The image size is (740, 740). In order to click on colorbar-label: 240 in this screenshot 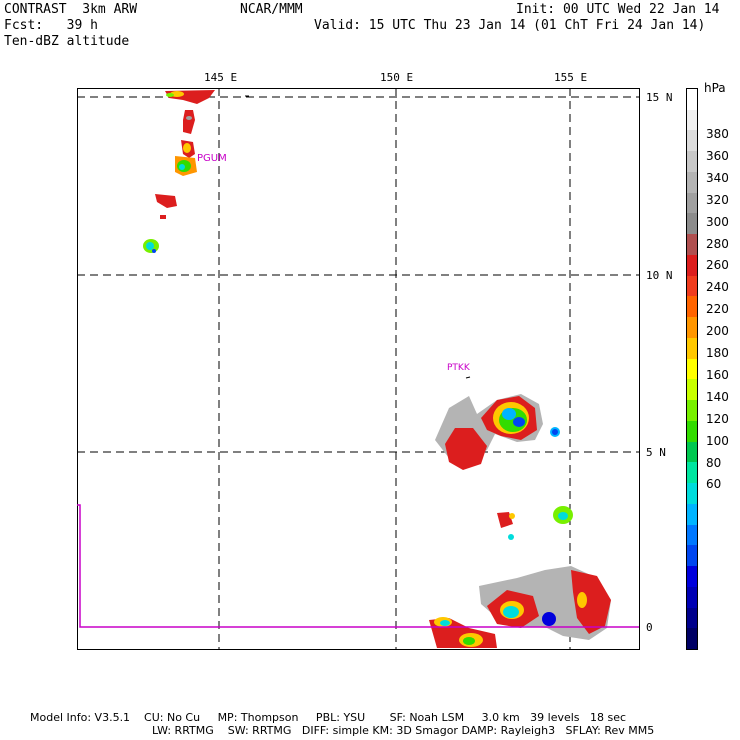, I will do `click(717, 287)`.